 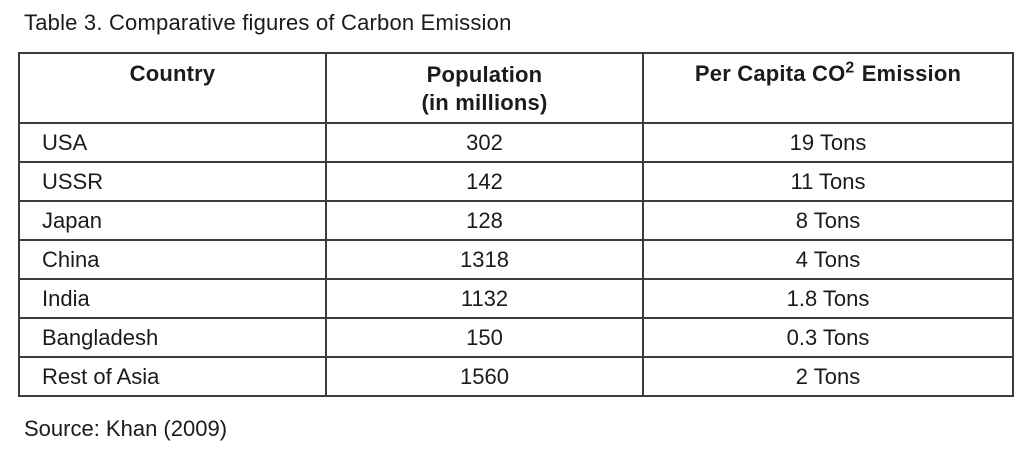 What do you see at coordinates (828, 181) in the screenshot?
I see `emission-cell: 11 Tons` at bounding box center [828, 181].